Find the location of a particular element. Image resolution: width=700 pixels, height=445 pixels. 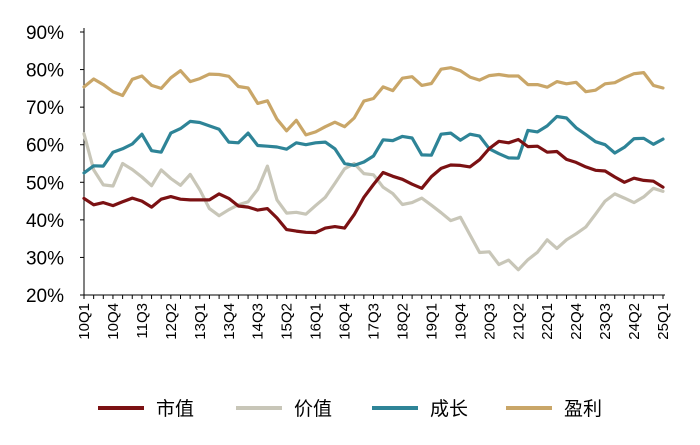

x-tick-label: 15Q2 is located at coordinates (287, 321).